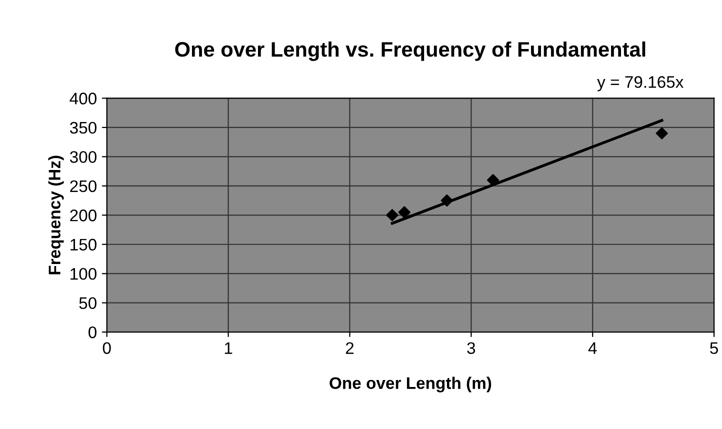 The width and height of the screenshot is (722, 429). Describe the element at coordinates (83, 244) in the screenshot. I see `y-tick-label: 150` at that location.